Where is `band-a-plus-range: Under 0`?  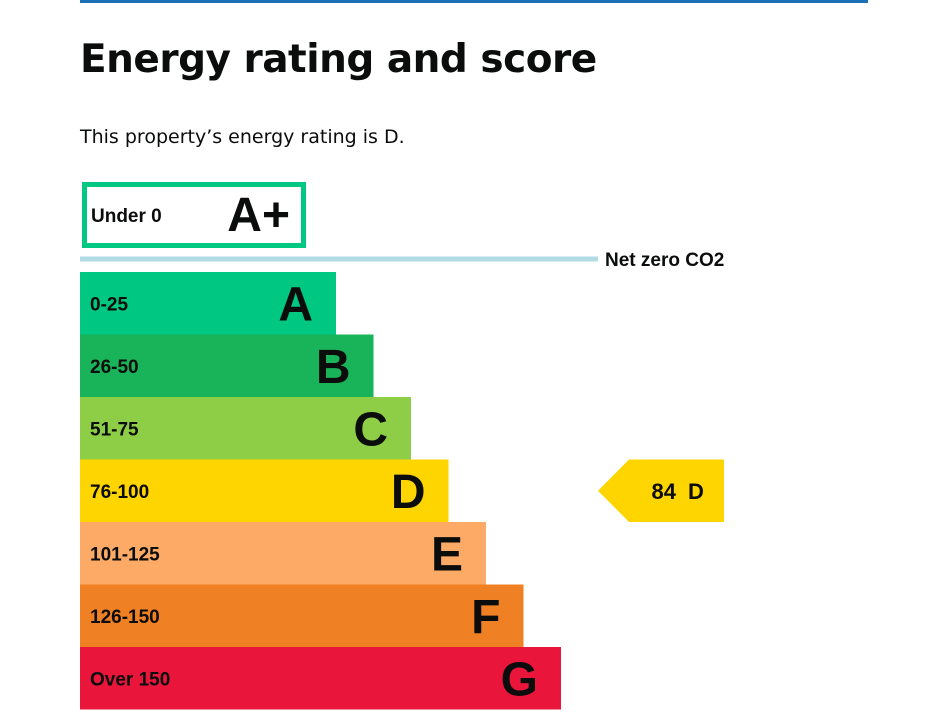 band-a-plus-range: Under 0 is located at coordinates (126, 216).